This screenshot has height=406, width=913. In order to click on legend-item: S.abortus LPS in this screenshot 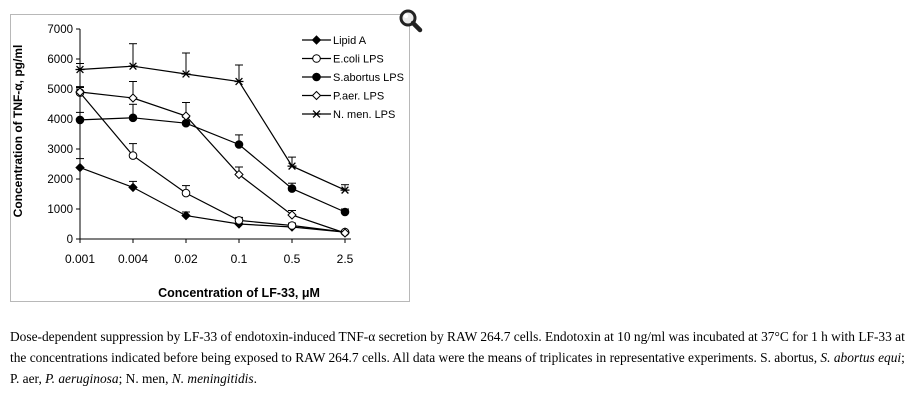, I will do `click(353, 78)`.